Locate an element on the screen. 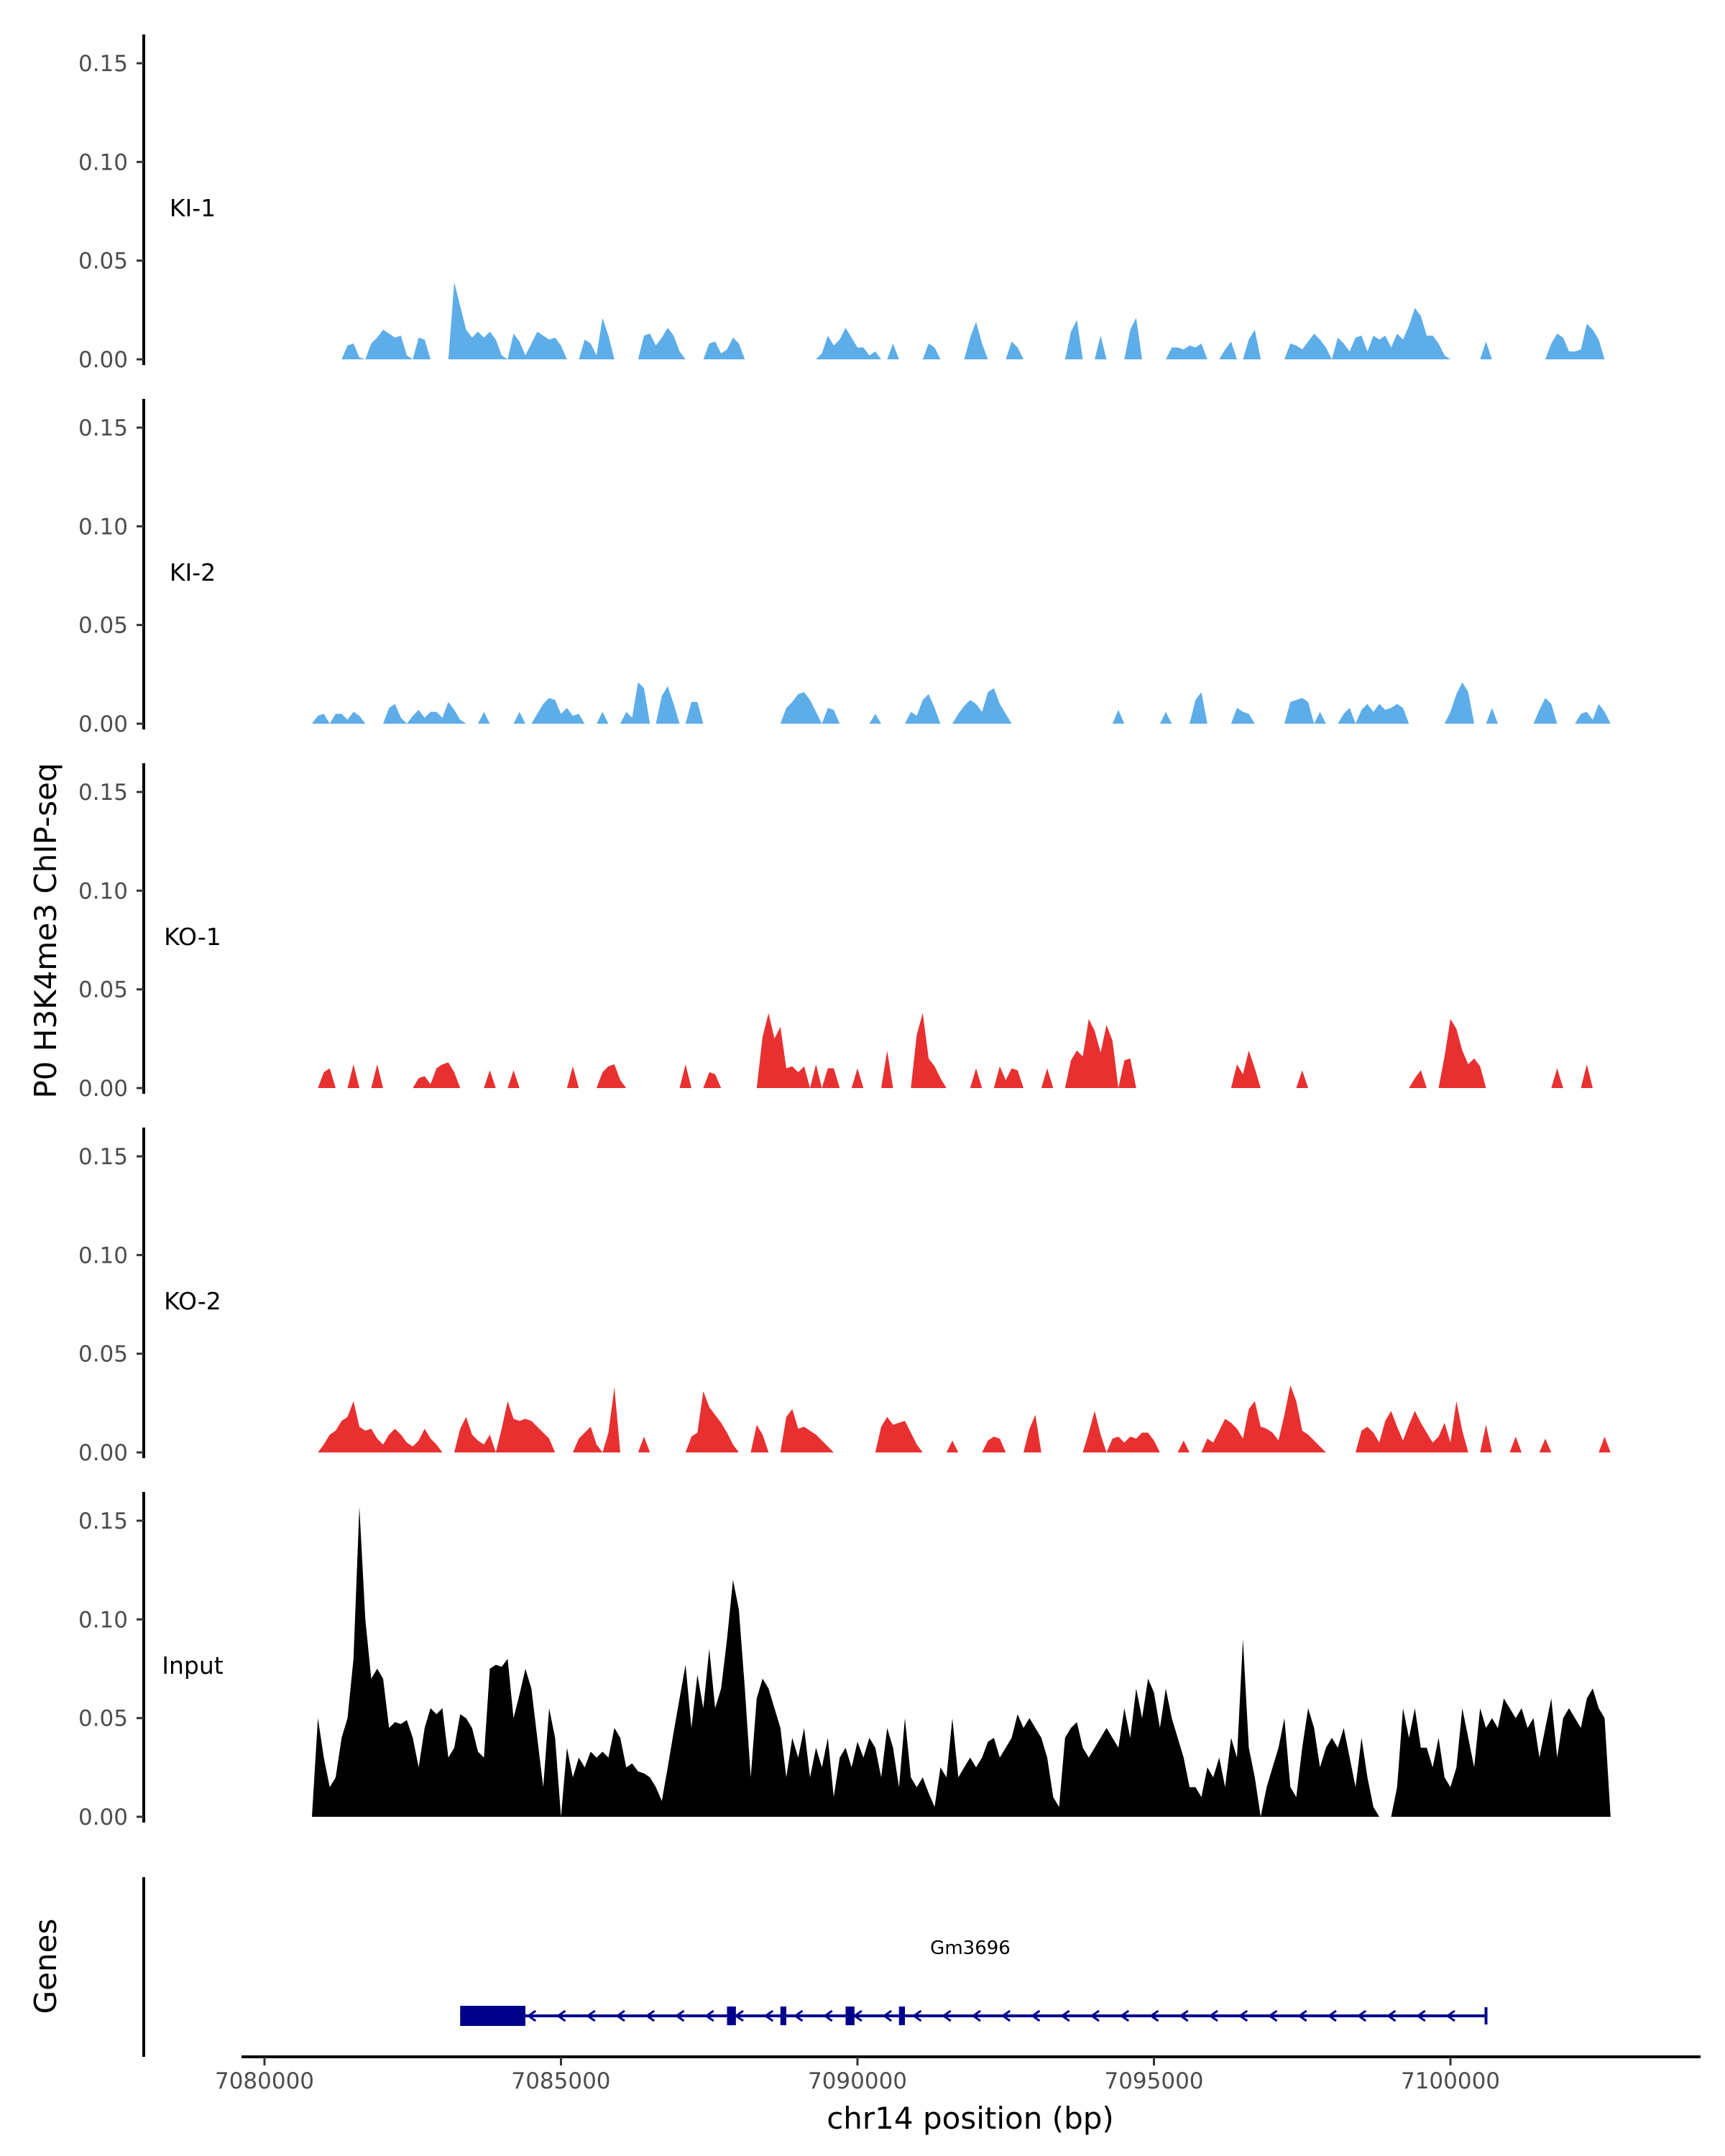 The image size is (1725, 2156). track-label-ko-1: KO-1 is located at coordinates (192, 937).